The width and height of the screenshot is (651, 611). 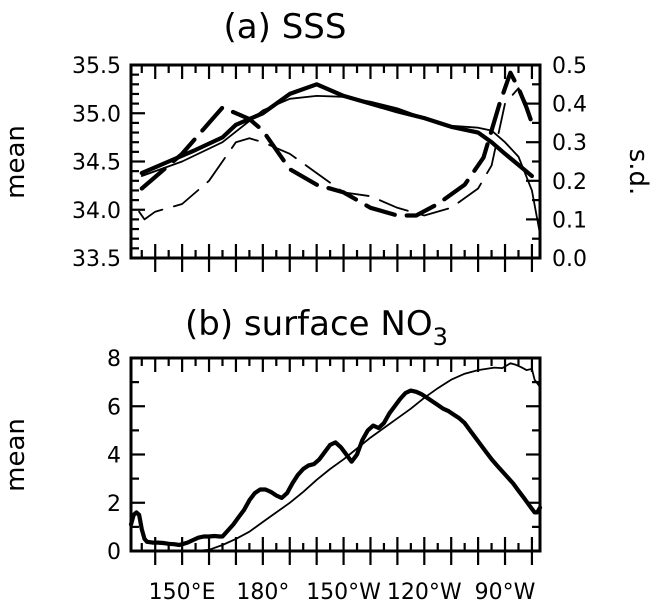 What do you see at coordinates (114, 552) in the screenshot?
I see `panel-b-left-tick-label: 0` at bounding box center [114, 552].